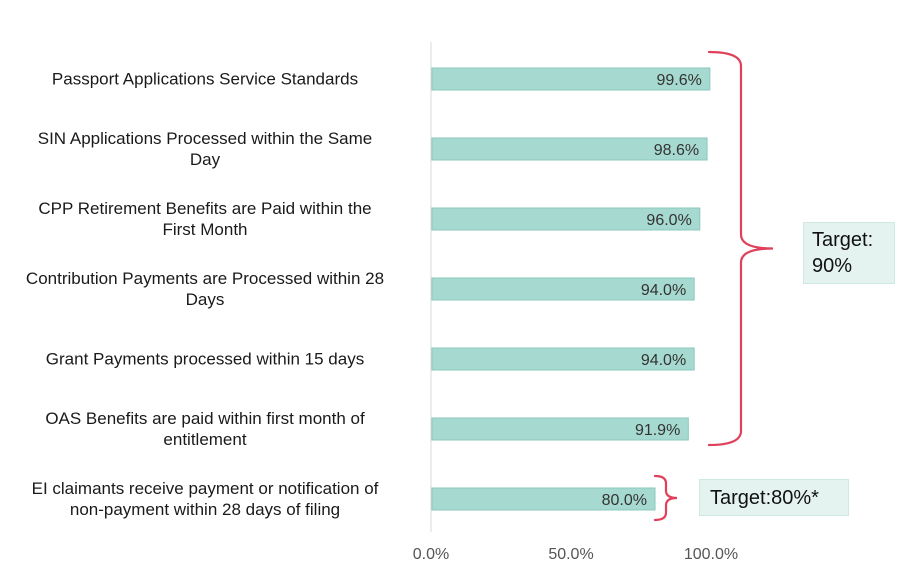  Describe the element at coordinates (740, 248) in the screenshot. I see `target-90-brace` at that location.